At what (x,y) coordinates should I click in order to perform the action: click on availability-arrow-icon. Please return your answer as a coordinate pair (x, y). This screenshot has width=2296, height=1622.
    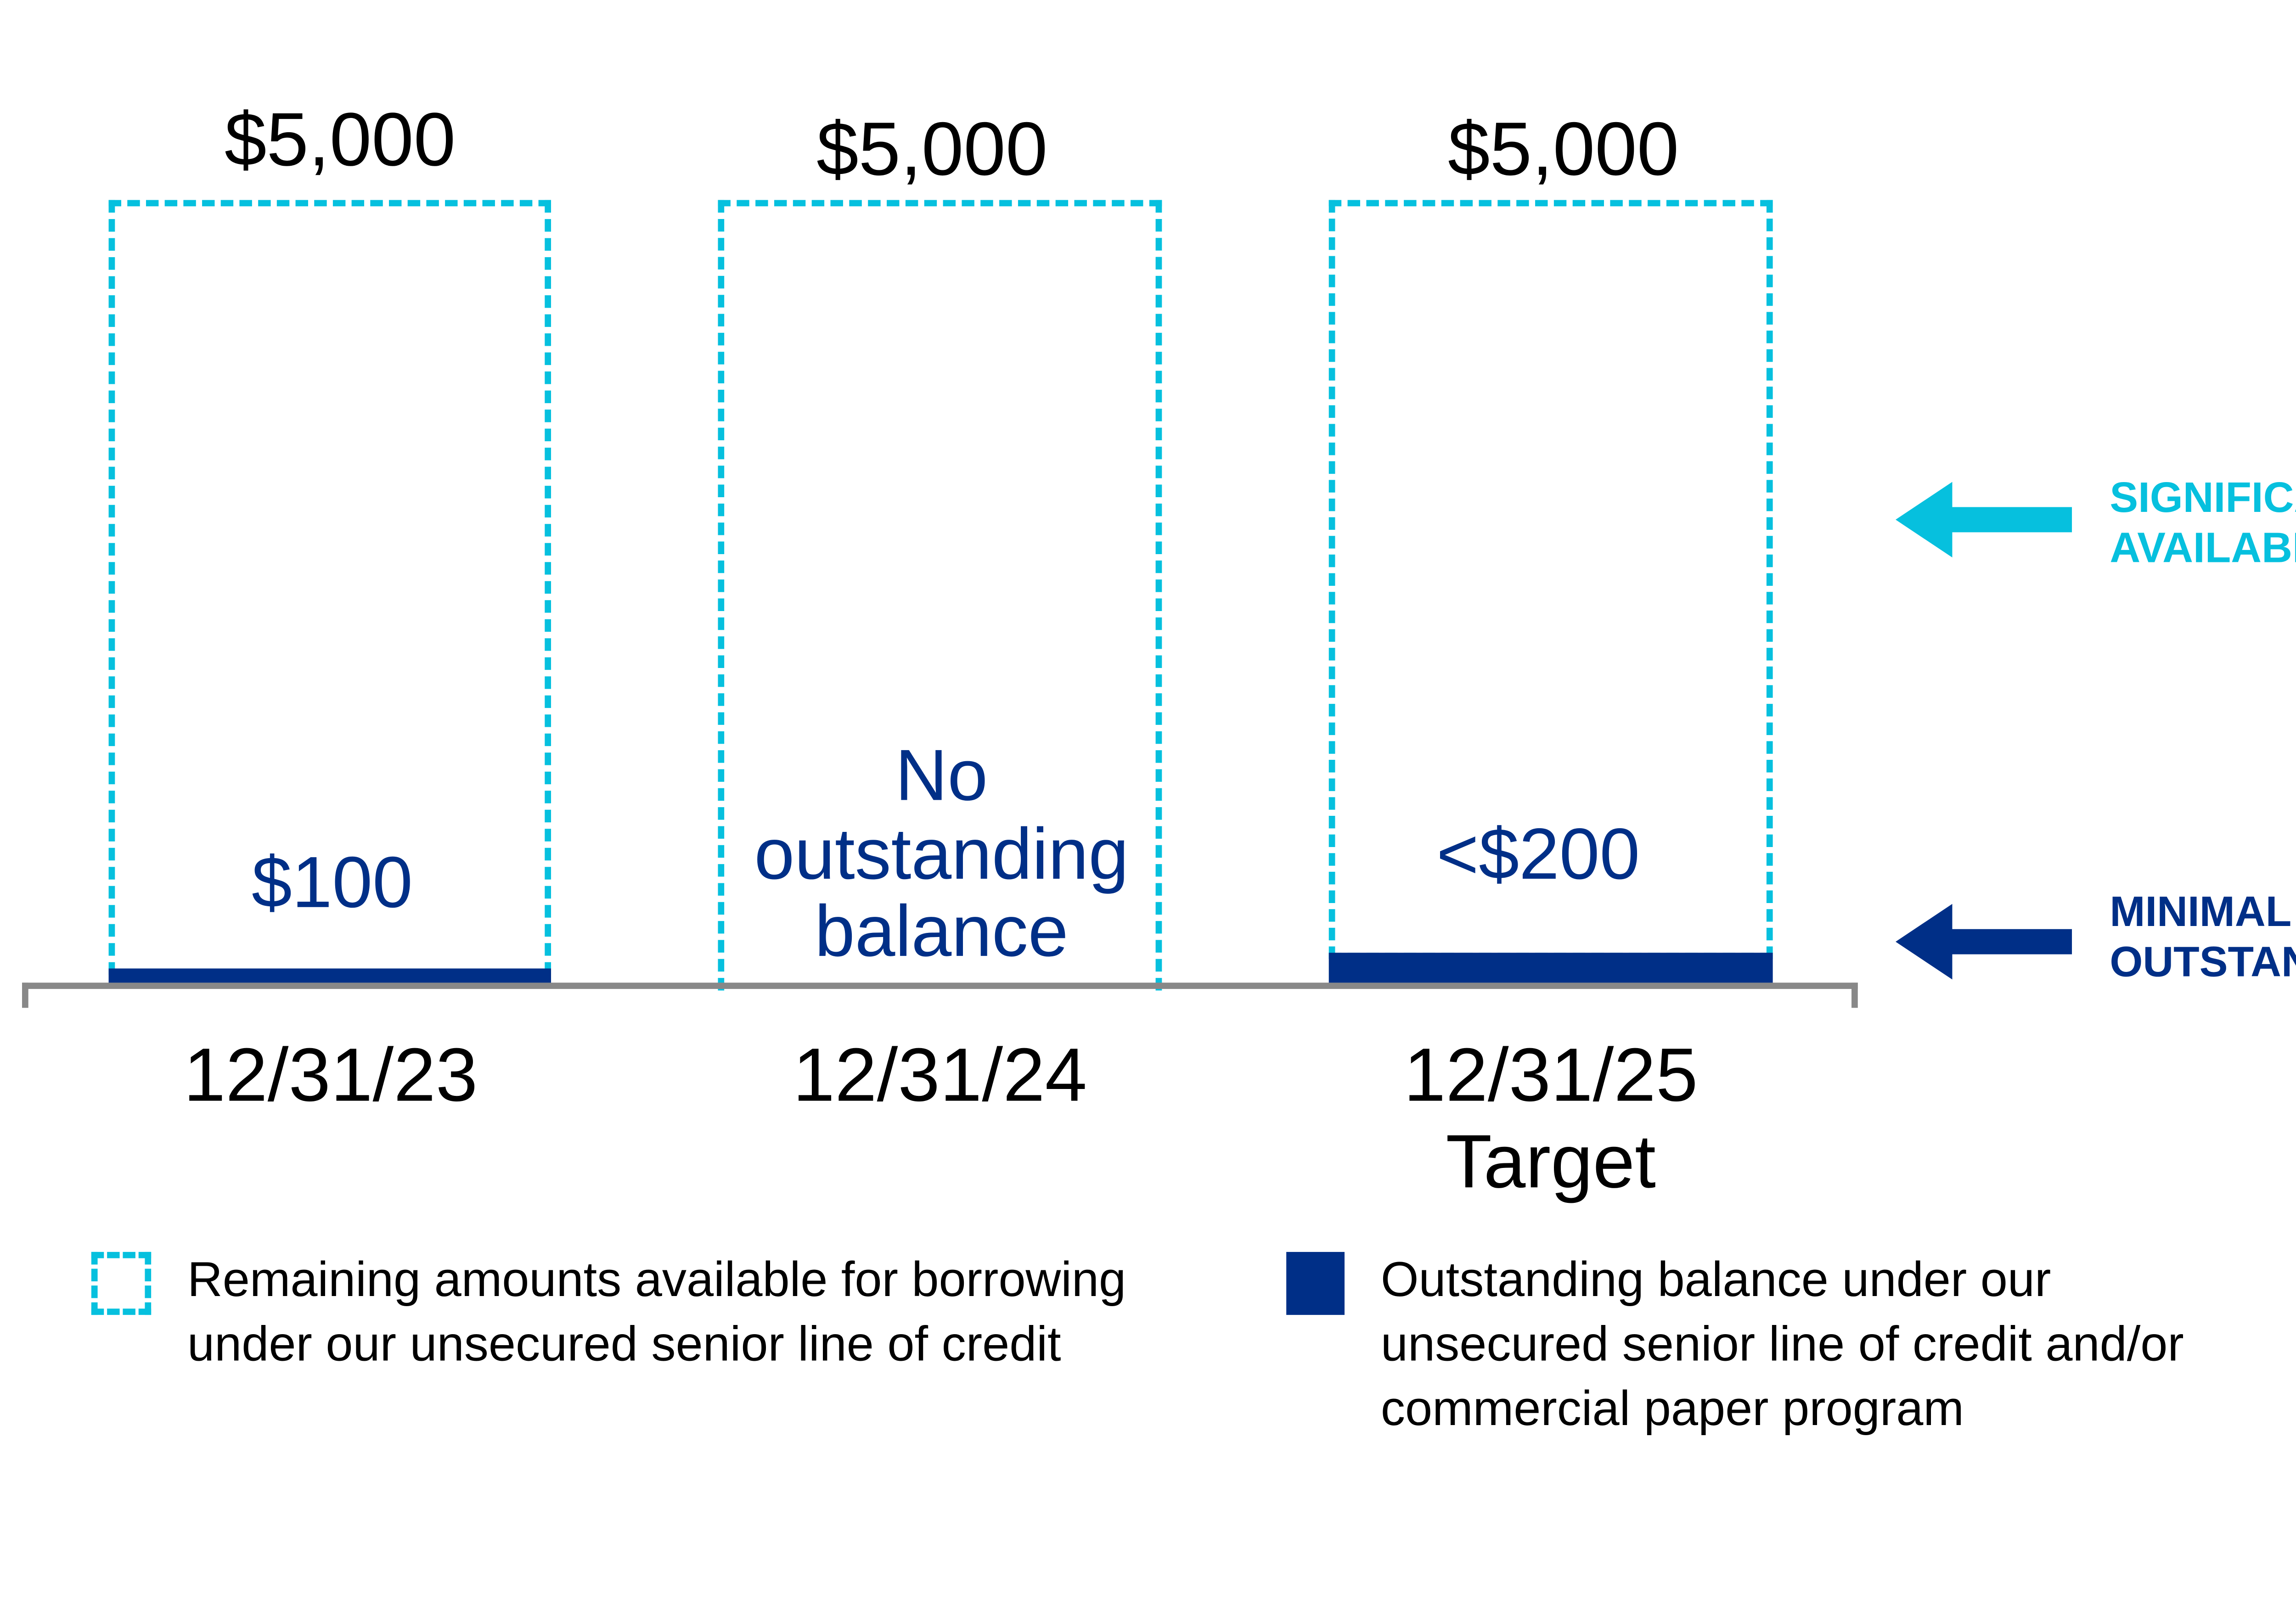
    Looking at the image, I should click on (1984, 520).